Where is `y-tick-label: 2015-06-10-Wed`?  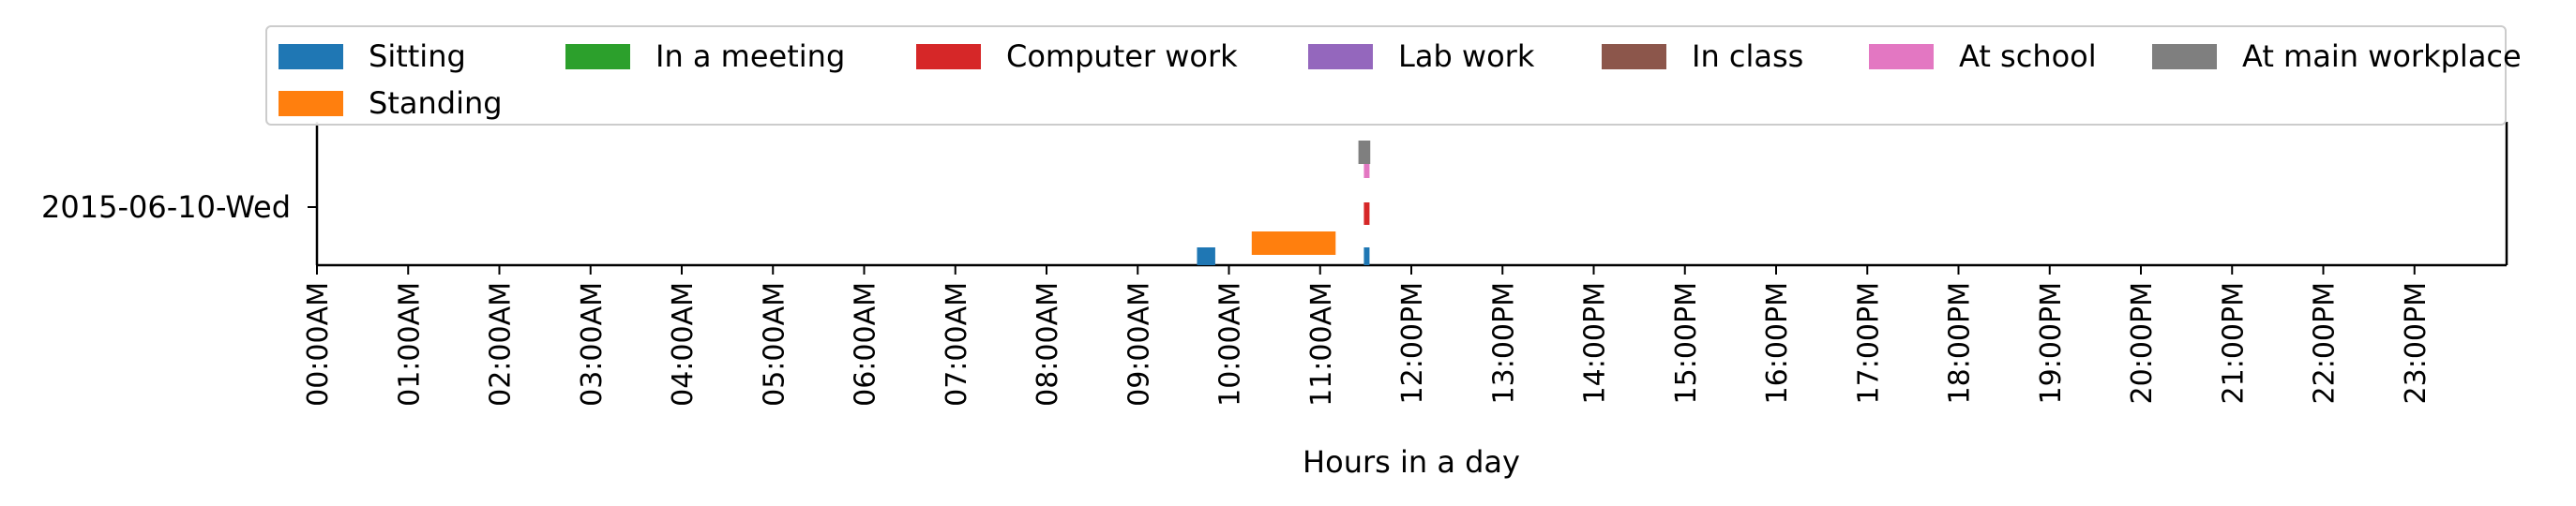
y-tick-label: 2015-06-10-Wed is located at coordinates (166, 207).